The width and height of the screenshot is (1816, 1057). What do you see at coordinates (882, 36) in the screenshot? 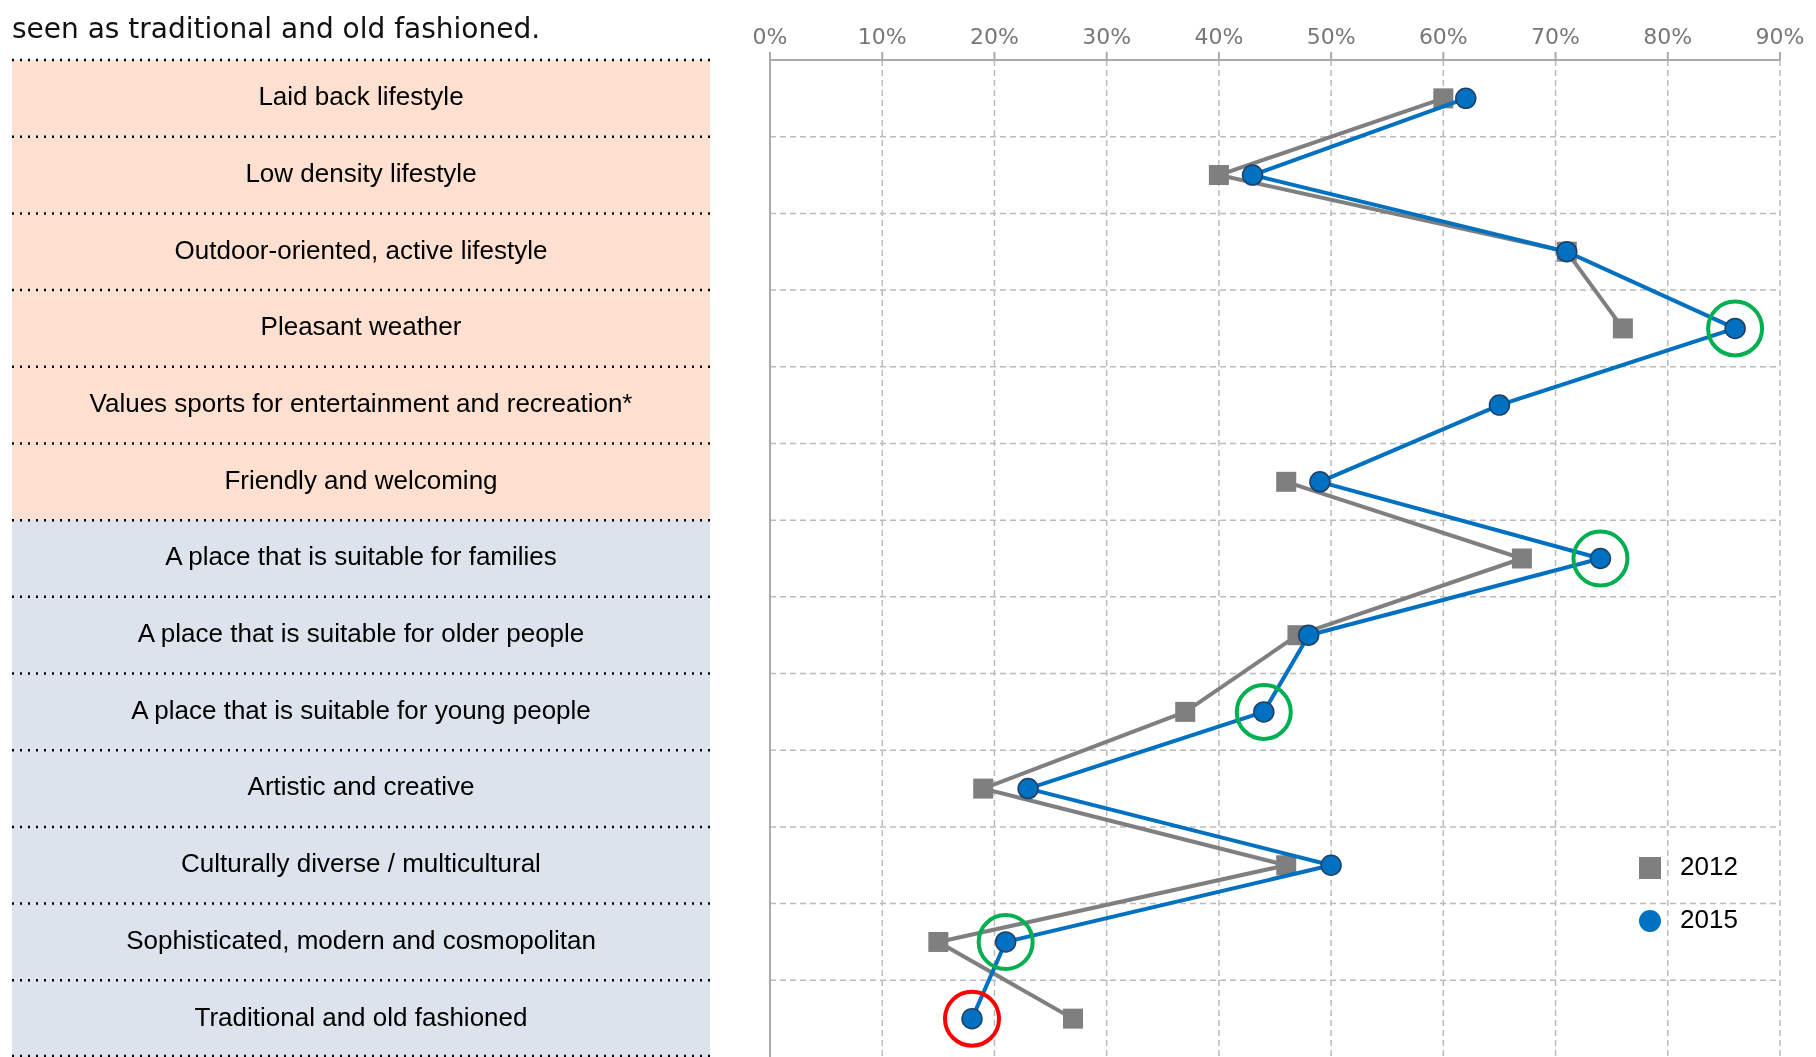
I see `x-tick-label: 10%` at bounding box center [882, 36].